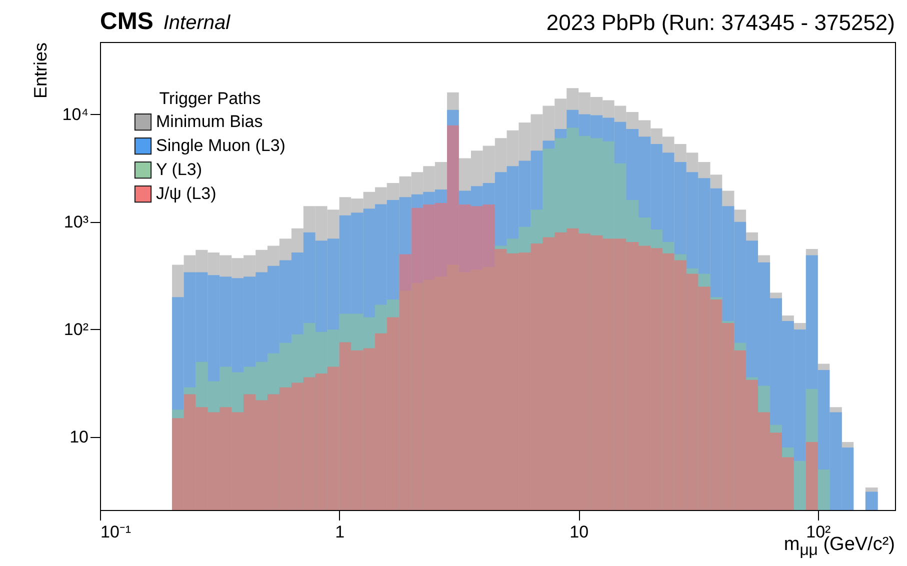  I want to click on x-tick-label: 1, so click(340, 532).